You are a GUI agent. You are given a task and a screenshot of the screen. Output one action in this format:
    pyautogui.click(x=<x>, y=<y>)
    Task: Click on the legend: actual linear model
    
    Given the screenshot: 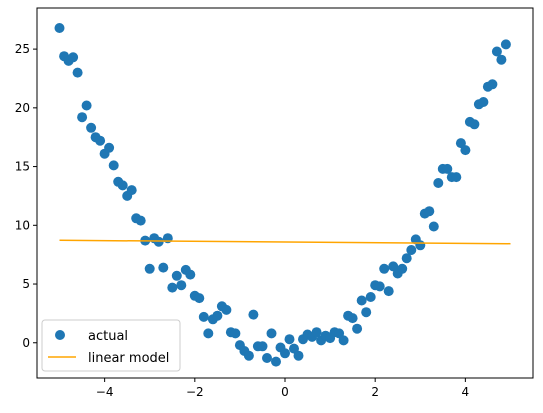 What is the action you would take?
    pyautogui.click(x=111, y=345)
    